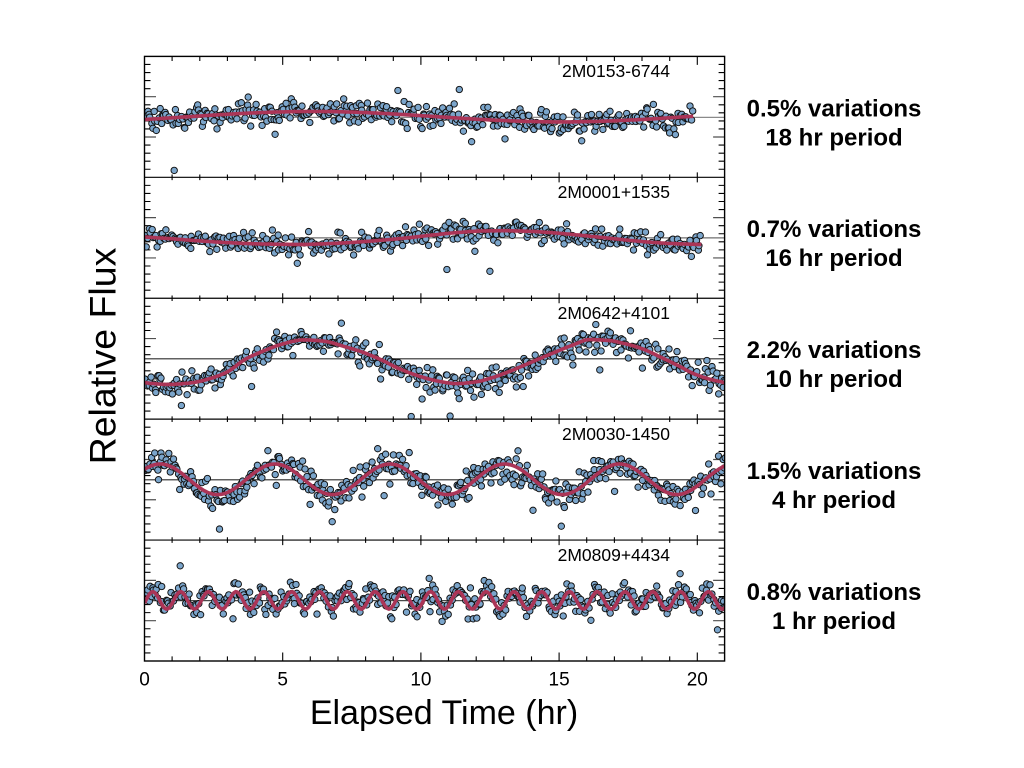  Describe the element at coordinates (420, 680) in the screenshot. I see `svg-text: 10` at that location.